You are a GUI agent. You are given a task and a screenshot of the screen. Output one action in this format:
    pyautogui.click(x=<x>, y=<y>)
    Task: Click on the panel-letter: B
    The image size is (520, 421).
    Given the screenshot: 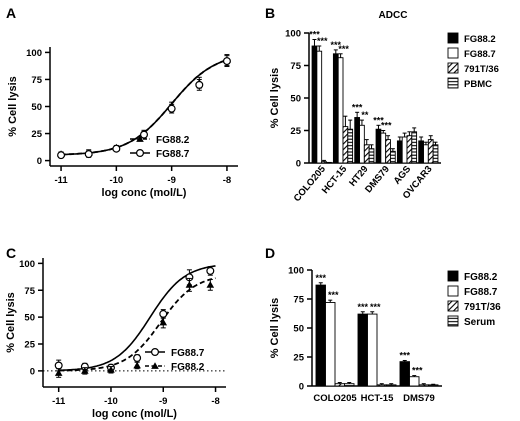 What is the action you would take?
    pyautogui.click(x=270, y=13)
    